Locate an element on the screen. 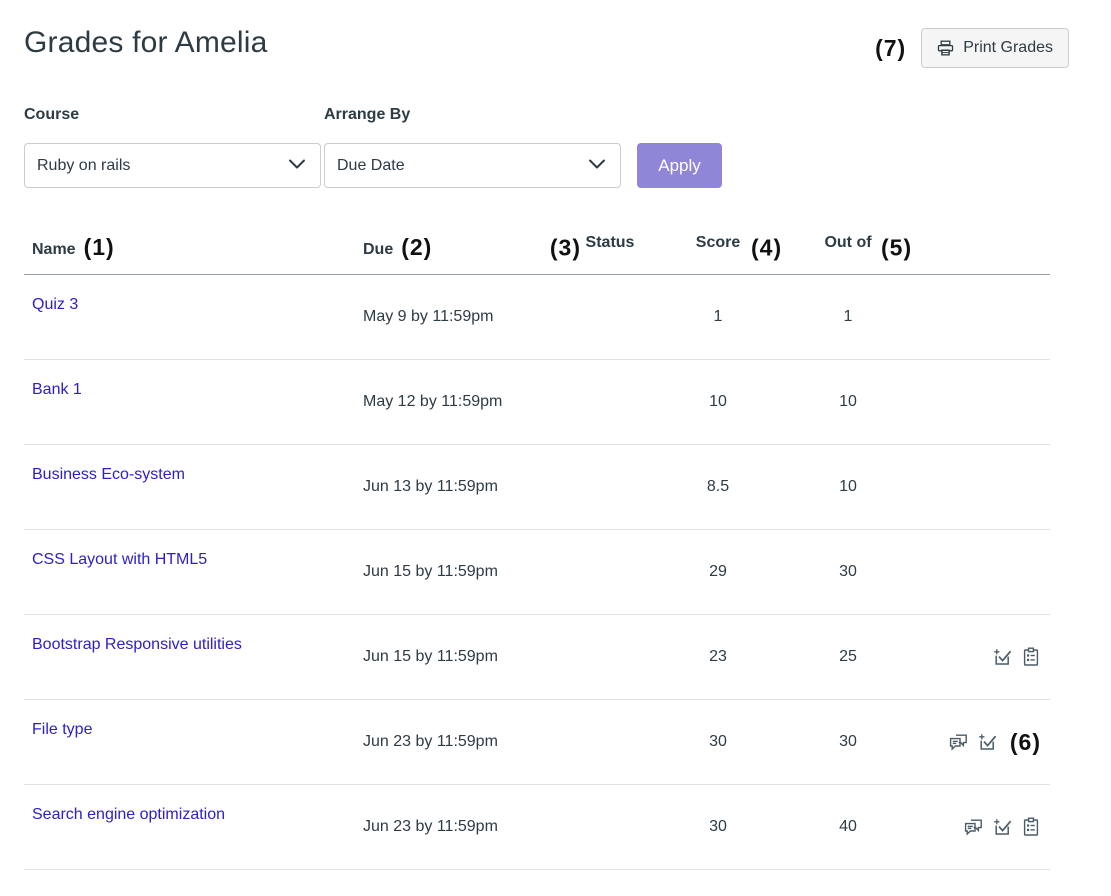  assignment-link: Bank 1 is located at coordinates (57, 389).